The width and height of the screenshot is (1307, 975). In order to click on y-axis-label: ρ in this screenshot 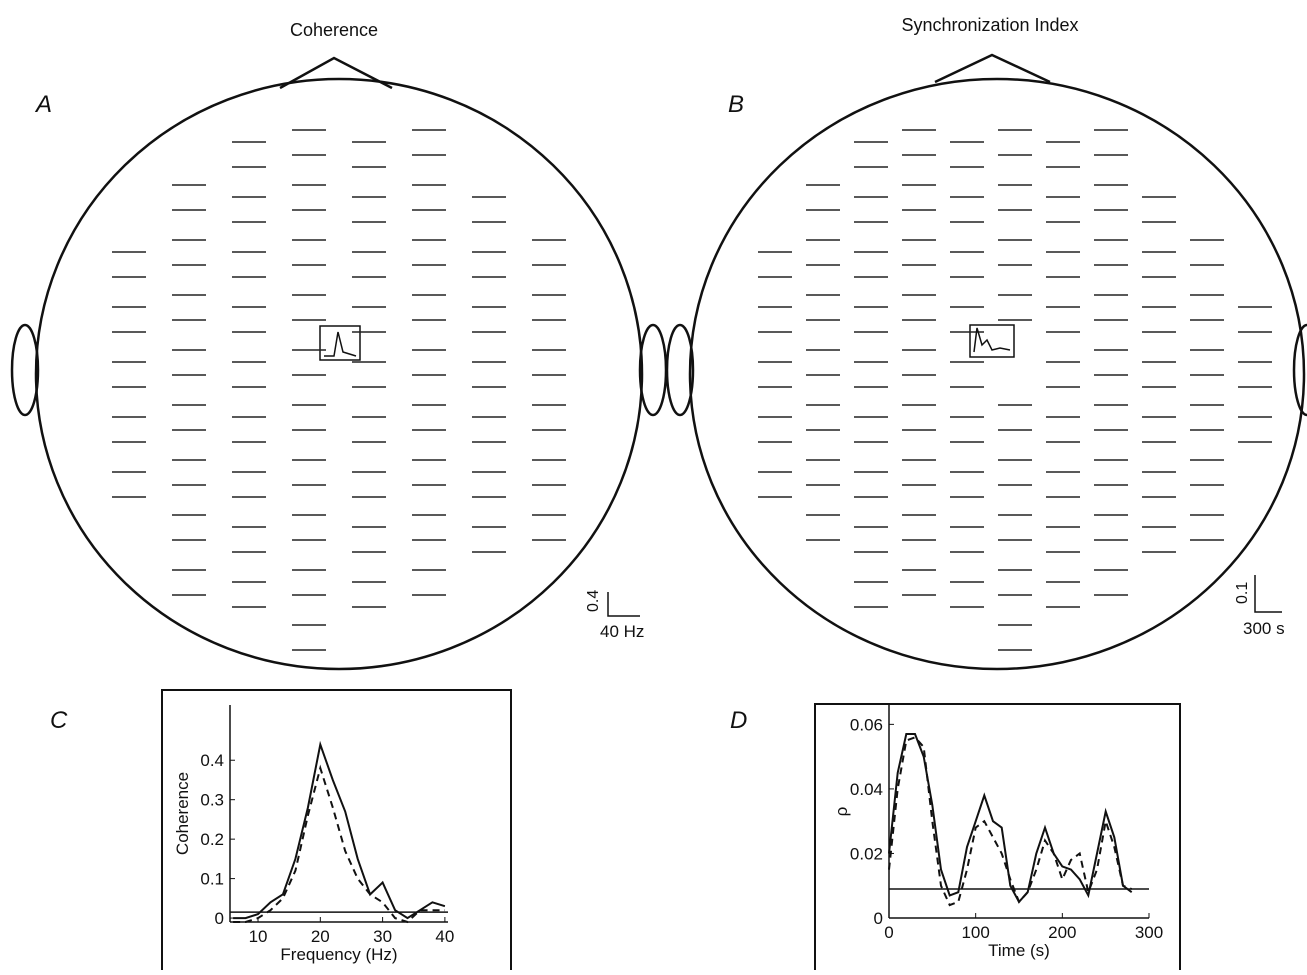, I will do `click(841, 812)`.